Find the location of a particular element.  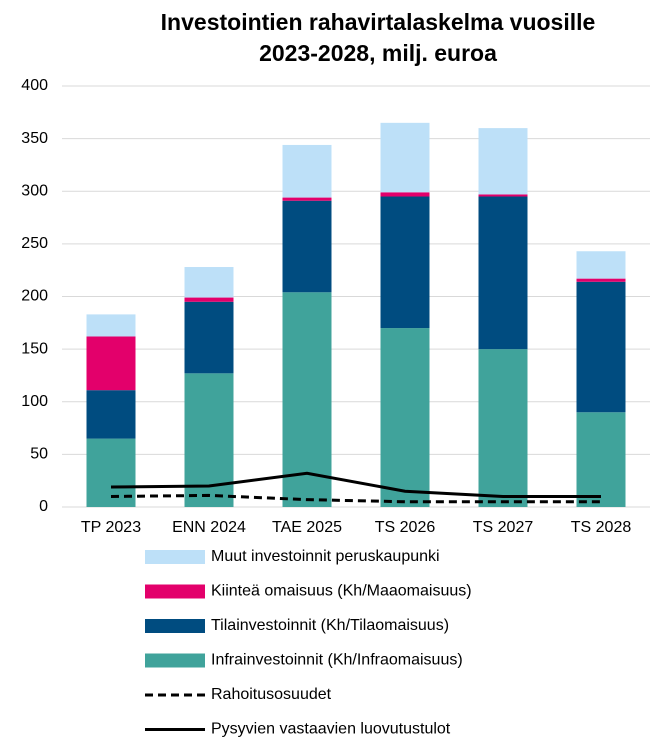

chart-title: 2023-2028, milj. euroa is located at coordinates (378, 53).